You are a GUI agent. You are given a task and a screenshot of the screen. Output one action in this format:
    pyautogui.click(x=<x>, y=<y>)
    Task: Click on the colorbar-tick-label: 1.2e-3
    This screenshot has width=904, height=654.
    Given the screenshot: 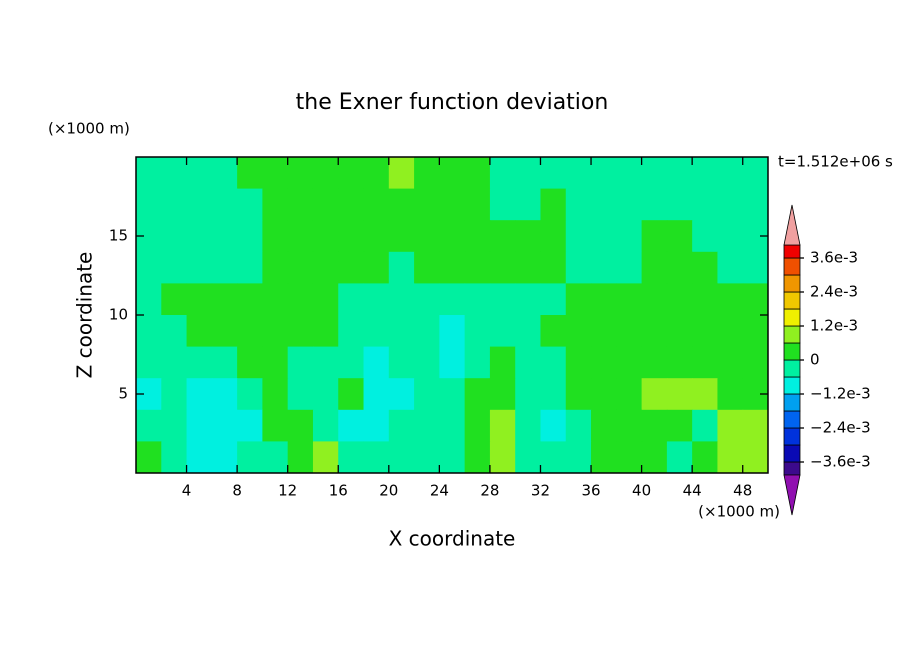 What is the action you would take?
    pyautogui.click(x=834, y=326)
    